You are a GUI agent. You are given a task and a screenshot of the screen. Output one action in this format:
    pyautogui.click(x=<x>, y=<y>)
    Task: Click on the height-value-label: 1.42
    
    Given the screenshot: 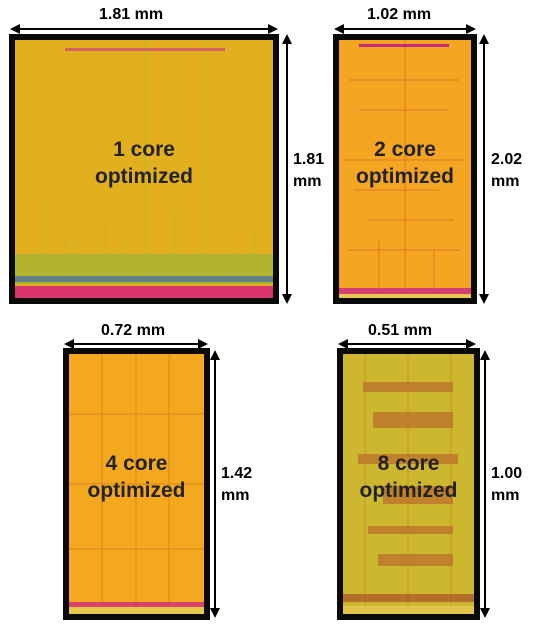 What is the action you would take?
    pyautogui.click(x=237, y=473)
    